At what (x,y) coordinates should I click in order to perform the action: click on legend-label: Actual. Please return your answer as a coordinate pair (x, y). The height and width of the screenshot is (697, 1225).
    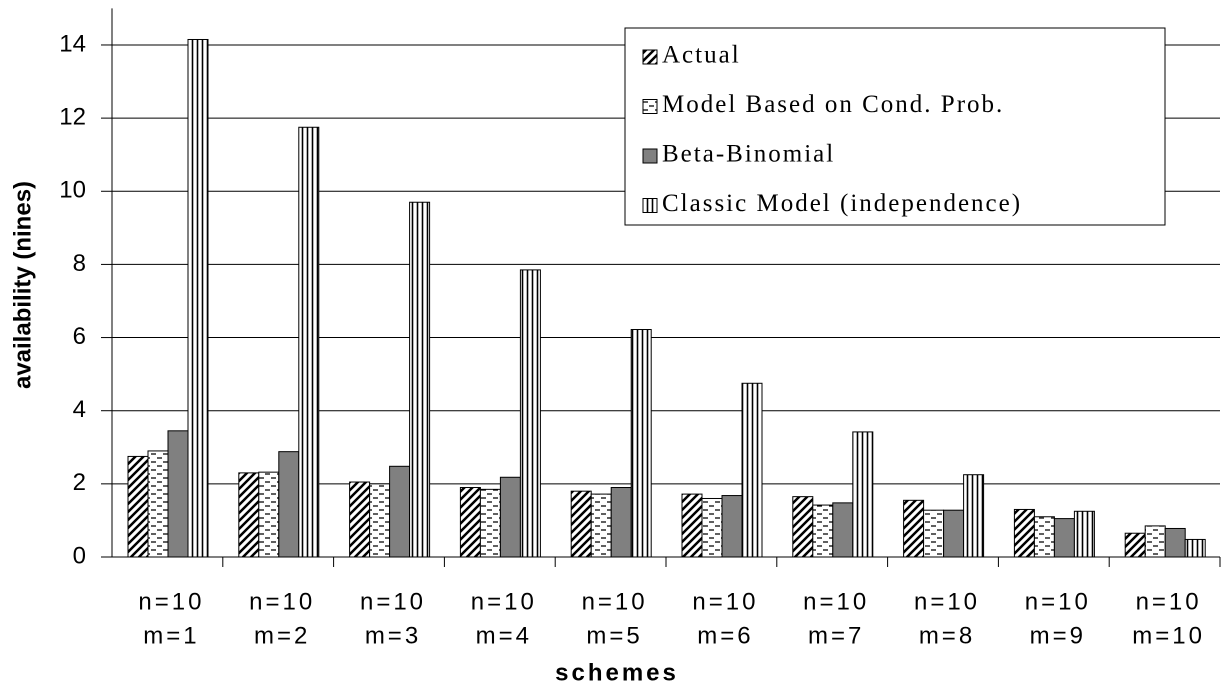
    Looking at the image, I should click on (701, 55).